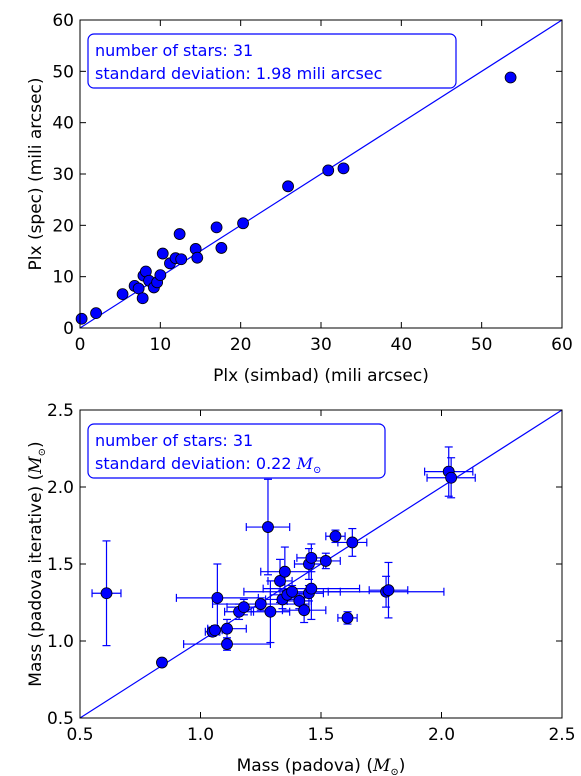 This screenshot has width=581, height=776. I want to click on mass-x-axis-label: Mass (padova) (M⊙), so click(321, 766).